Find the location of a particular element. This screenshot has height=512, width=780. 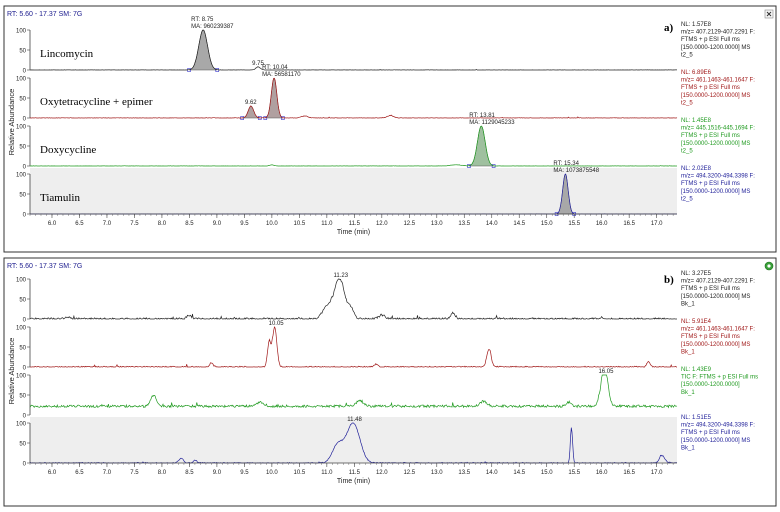

peak-annotation: RT: 15.34 is located at coordinates (566, 164).